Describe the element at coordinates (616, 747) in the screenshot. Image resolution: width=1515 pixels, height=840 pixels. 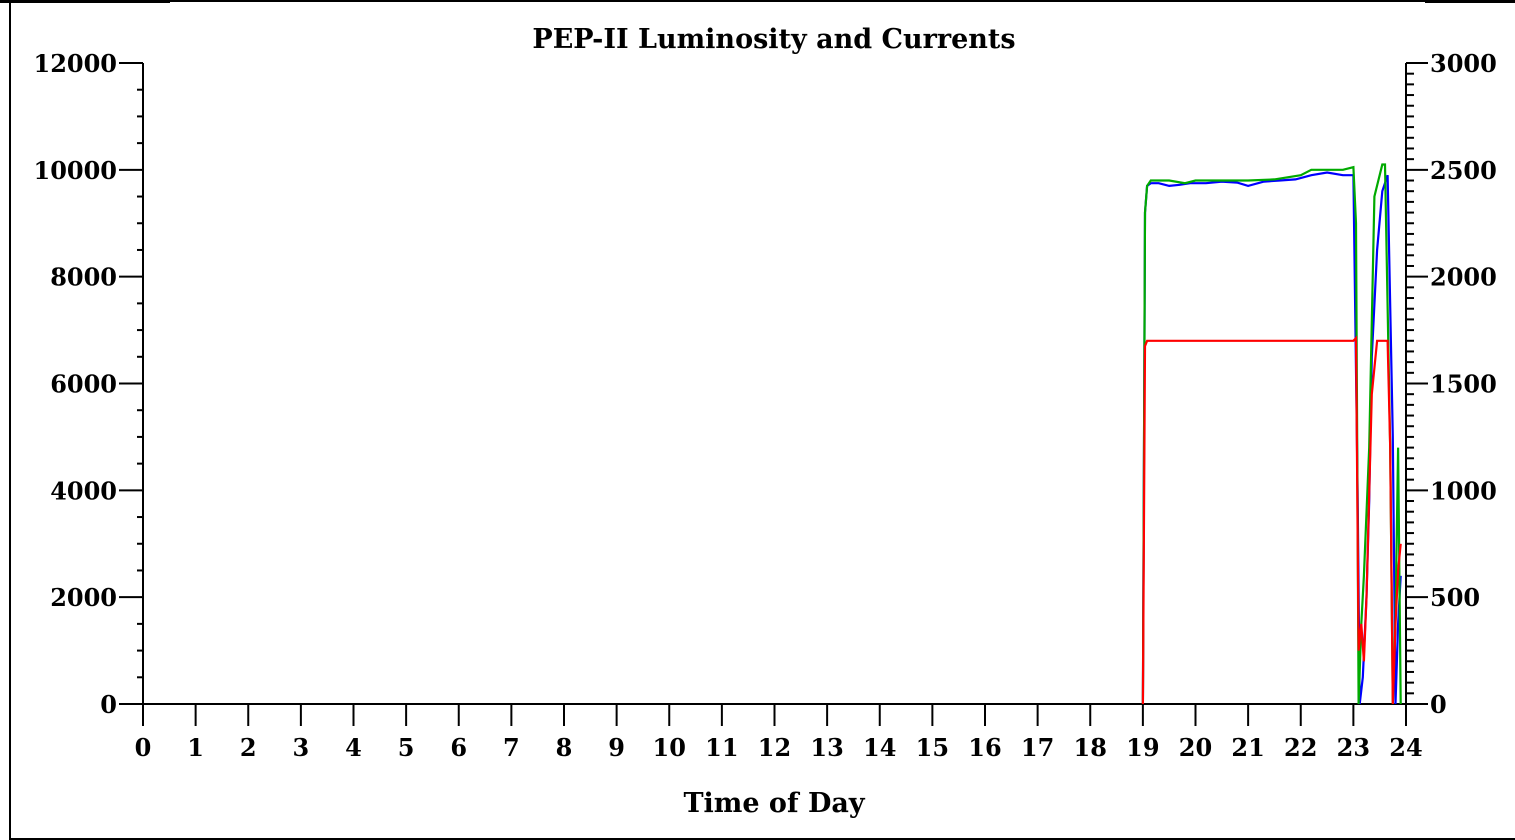
I see `x-tick-label: 9` at that location.